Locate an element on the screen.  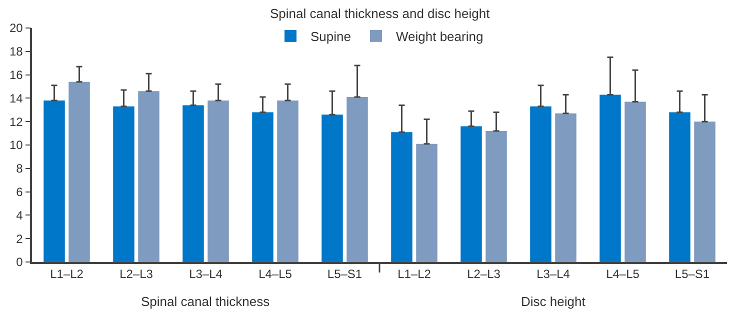
y-tick-label: 6 is located at coordinates (20, 192).